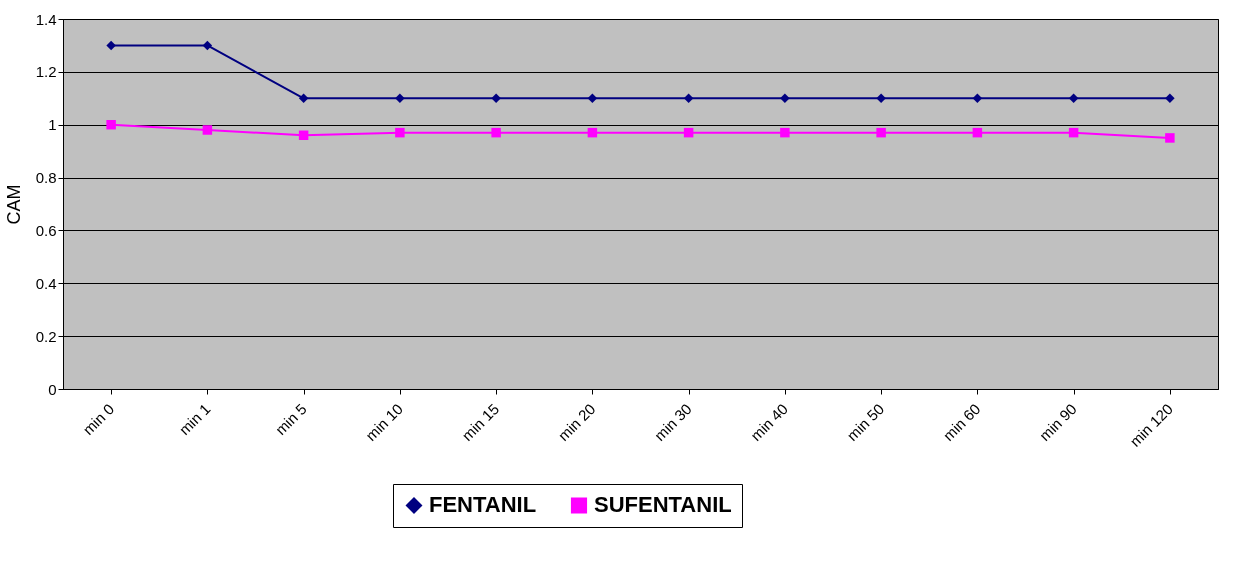 Image resolution: width=1252 pixels, height=578 pixels. I want to click on y-tick-label: 0.8, so click(46, 178).